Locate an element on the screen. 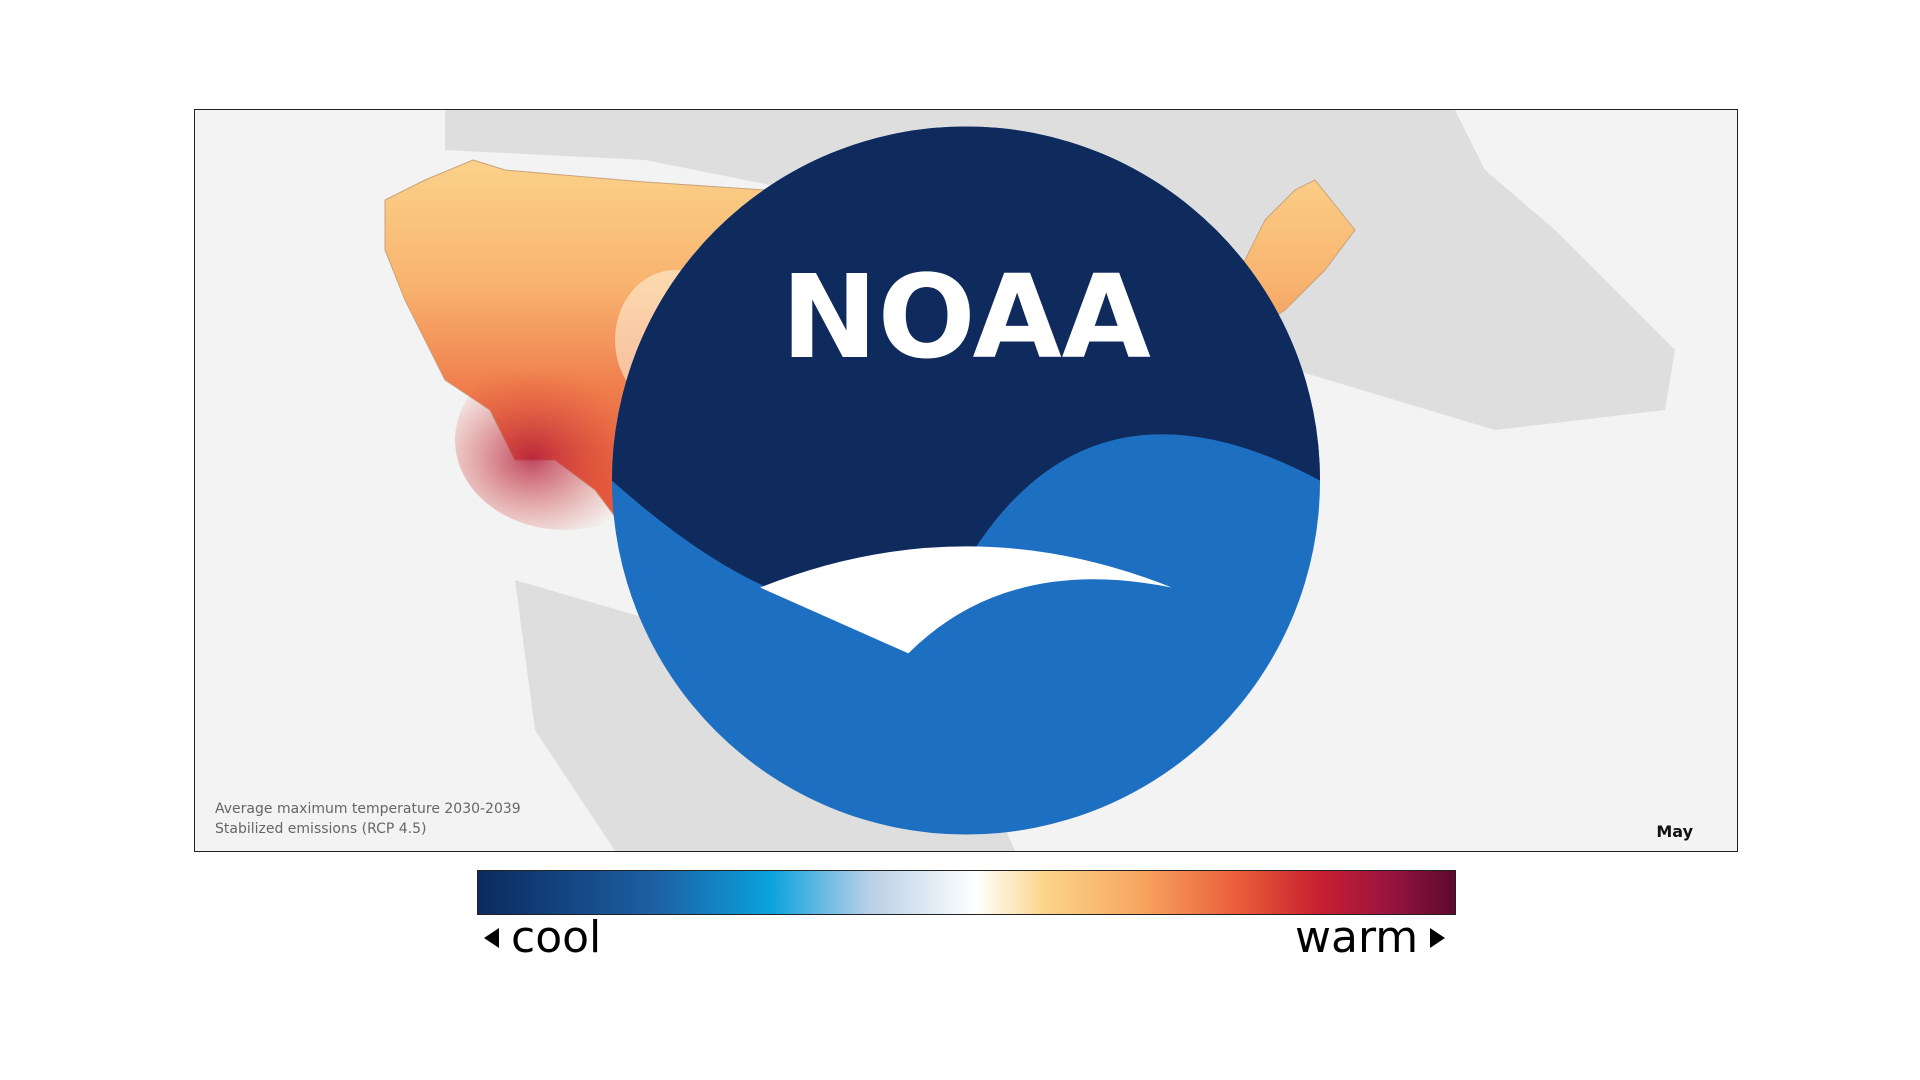 The width and height of the screenshot is (1920, 1080). noaa-logo-text: NOAA is located at coordinates (966, 318).